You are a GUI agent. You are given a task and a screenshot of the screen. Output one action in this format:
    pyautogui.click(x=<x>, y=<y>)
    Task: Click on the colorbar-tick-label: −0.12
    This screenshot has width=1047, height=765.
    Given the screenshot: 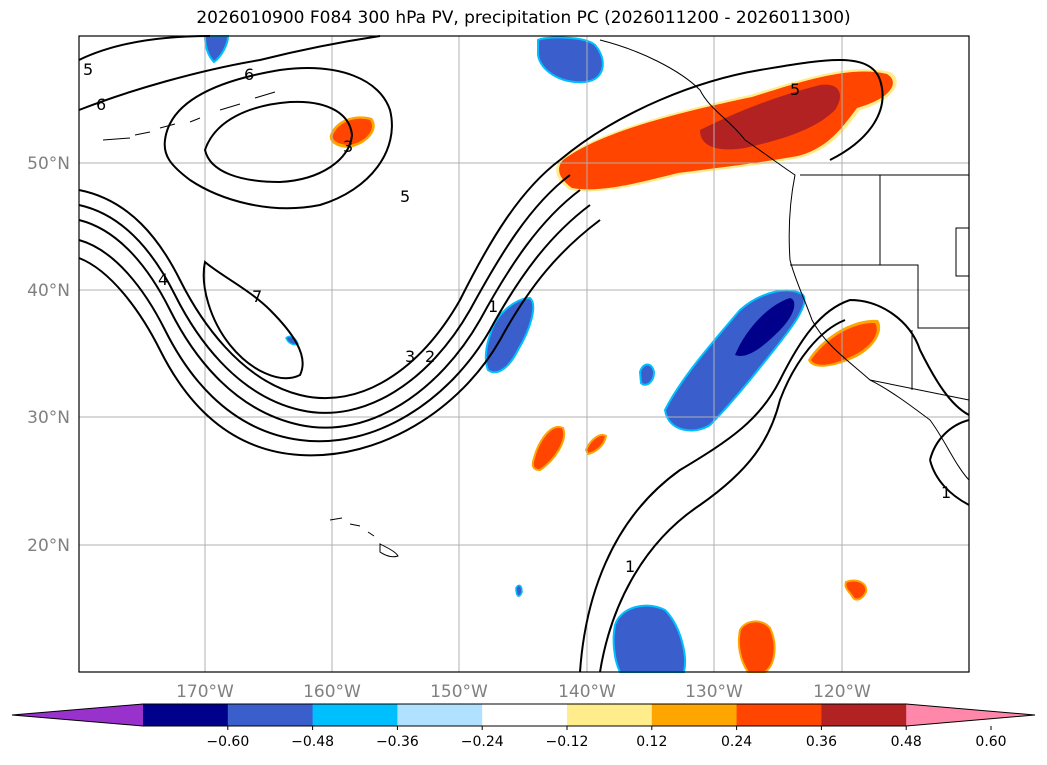 What is the action you would take?
    pyautogui.click(x=567, y=742)
    